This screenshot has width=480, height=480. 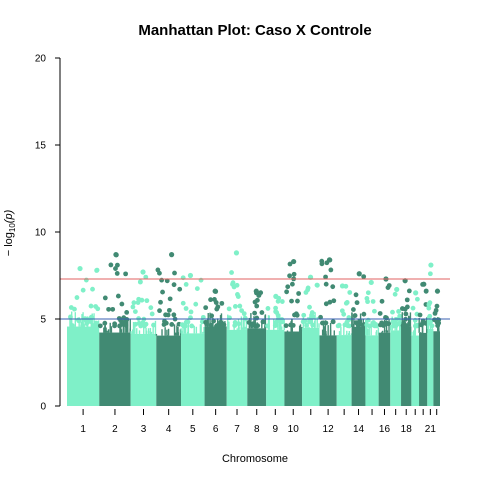 What do you see at coordinates (384, 341) in the screenshot?
I see `chromosome-16-points` at bounding box center [384, 341].